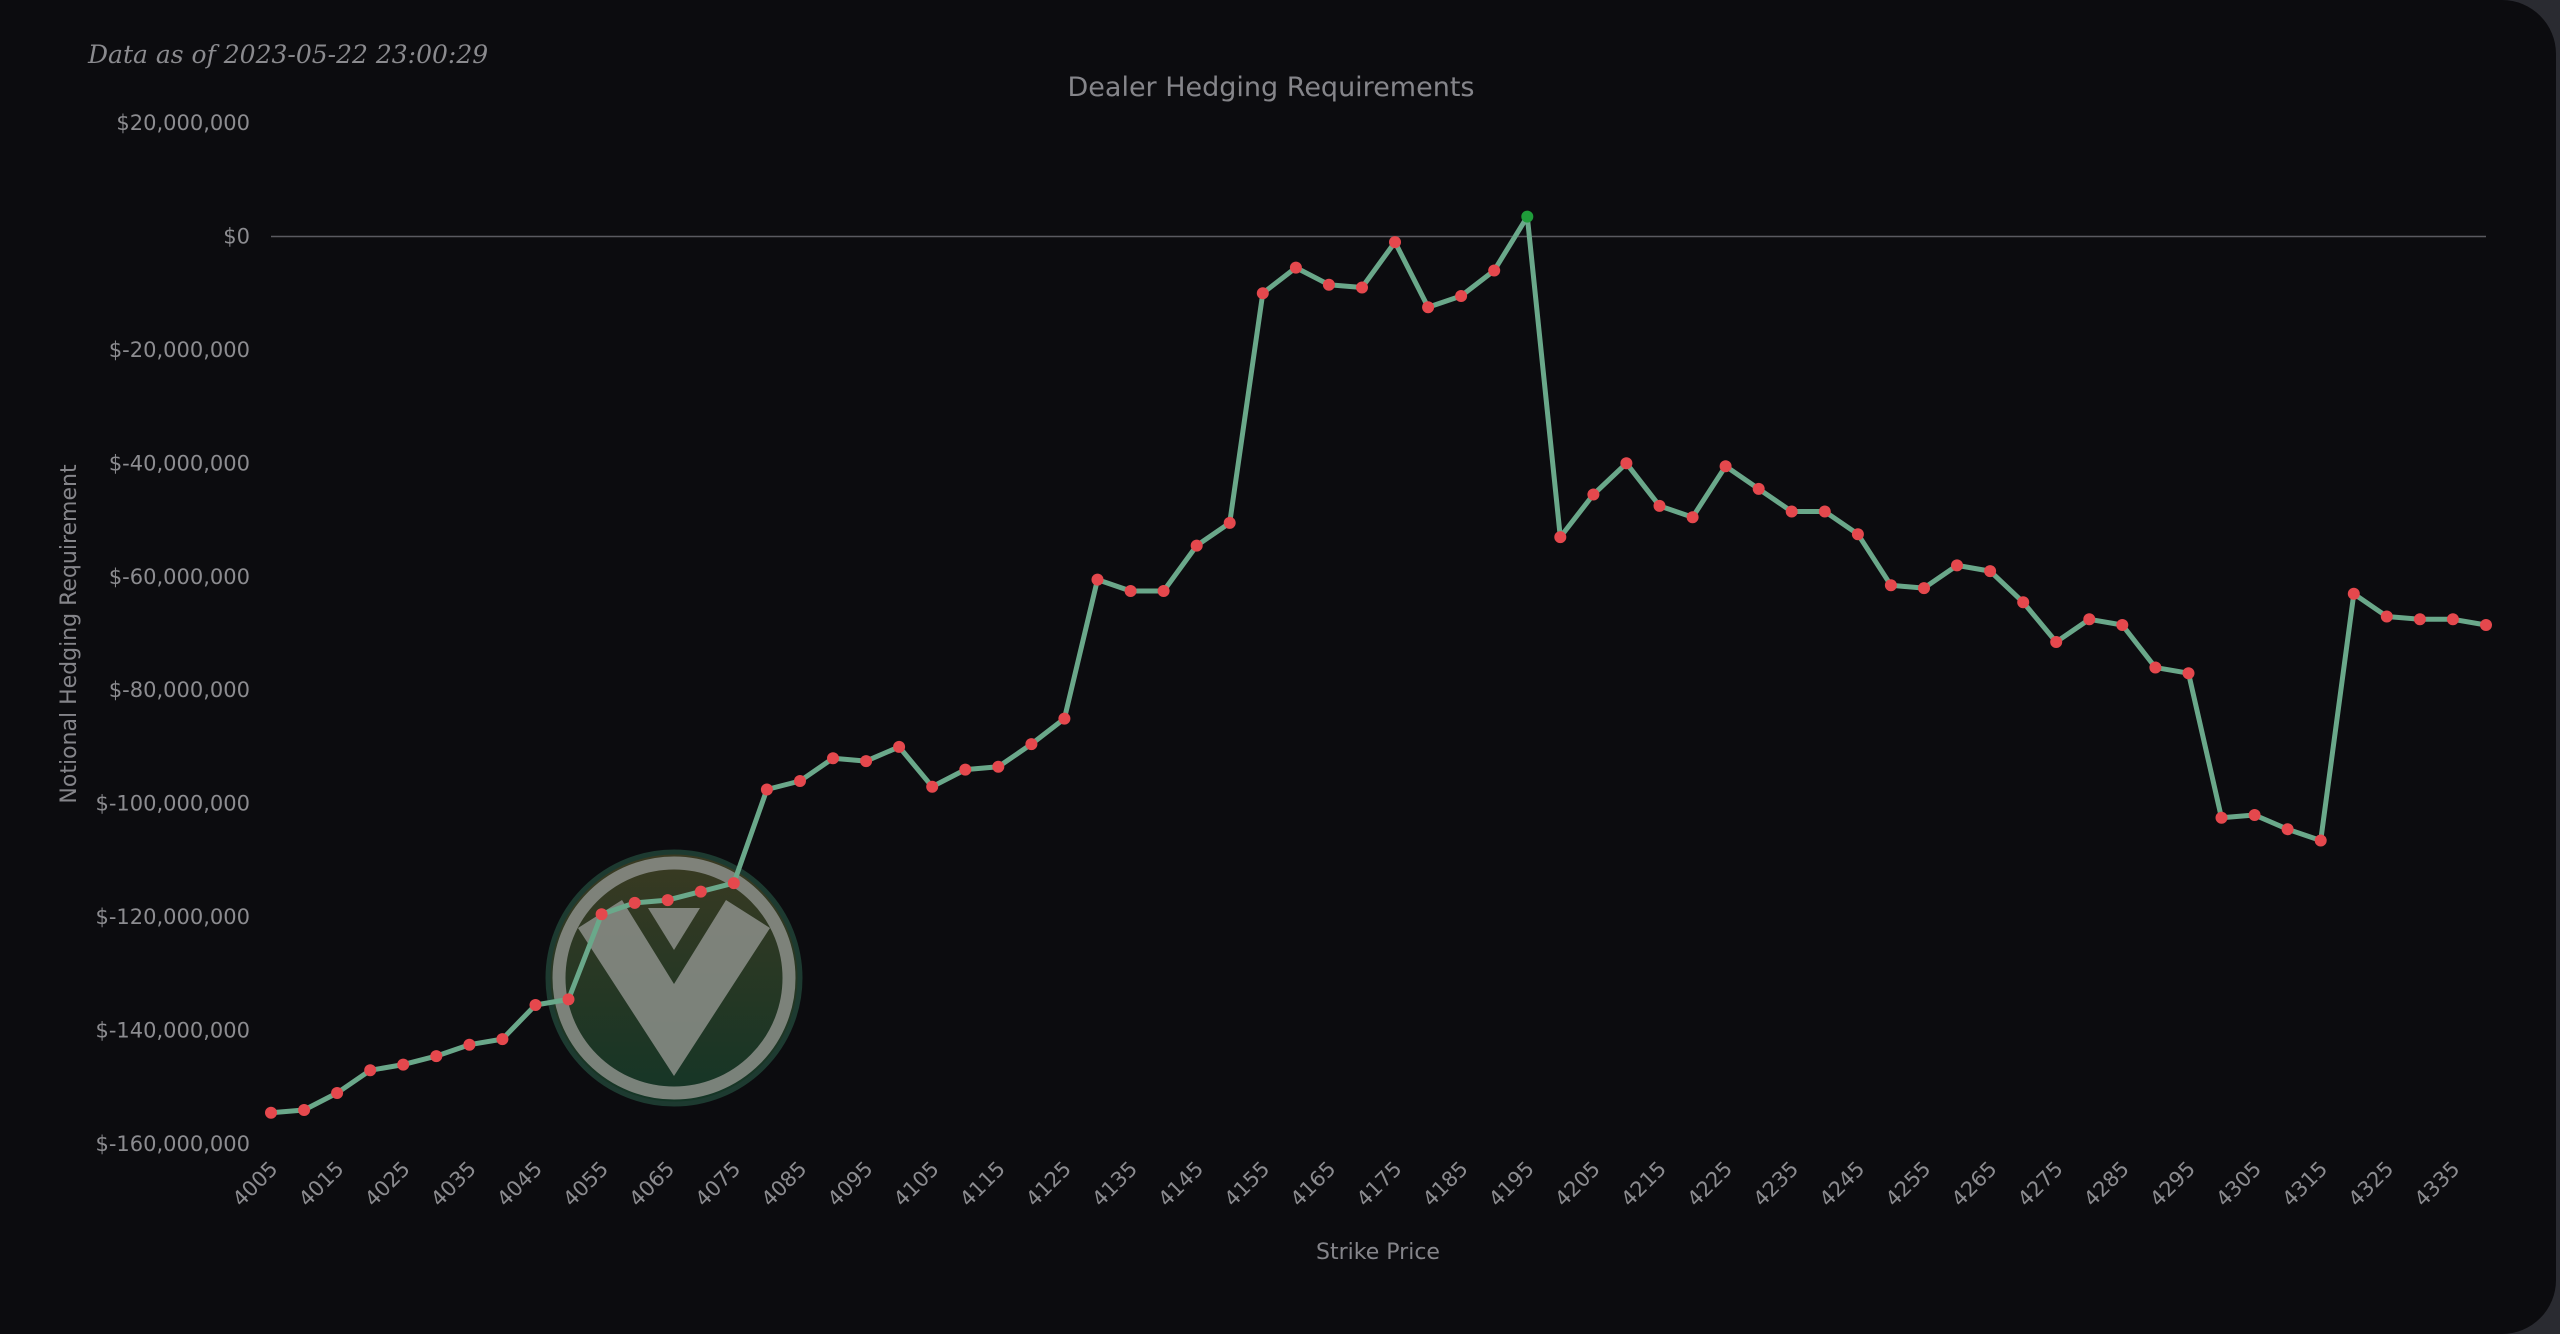  Describe the element at coordinates (1114, 1184) in the screenshot. I see `x-tick-label: 4135` at that location.